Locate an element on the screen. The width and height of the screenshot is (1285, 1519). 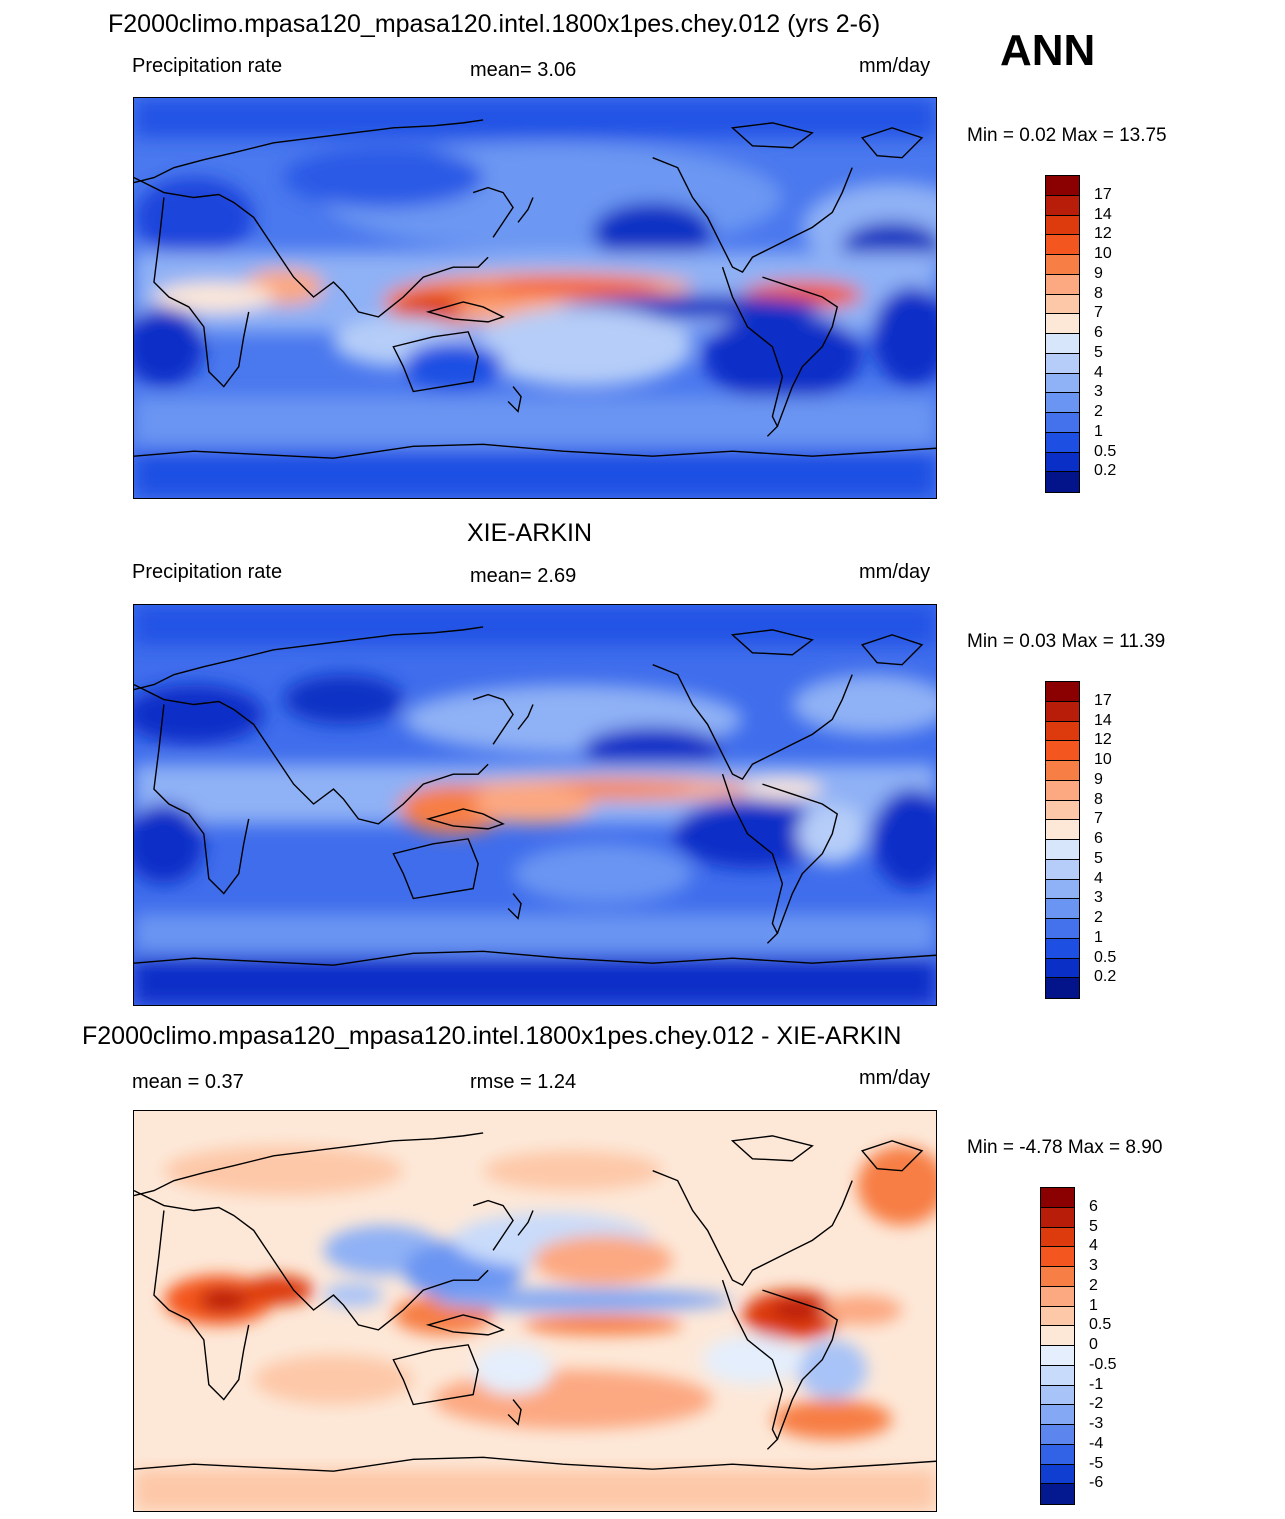
colorbar-tick-label: 8 is located at coordinates (1098, 799).